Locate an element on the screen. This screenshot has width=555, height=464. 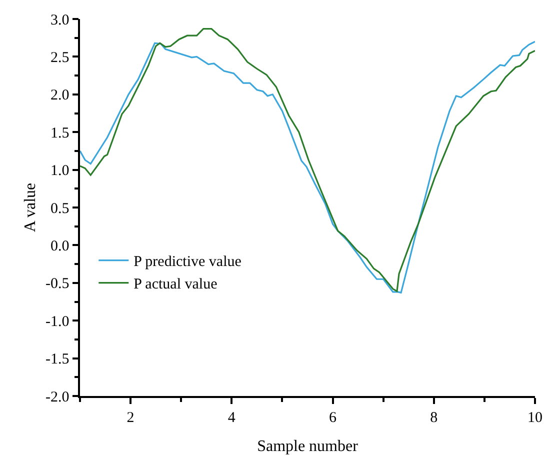
y-tick-label: -1.5 is located at coordinates (58, 360).